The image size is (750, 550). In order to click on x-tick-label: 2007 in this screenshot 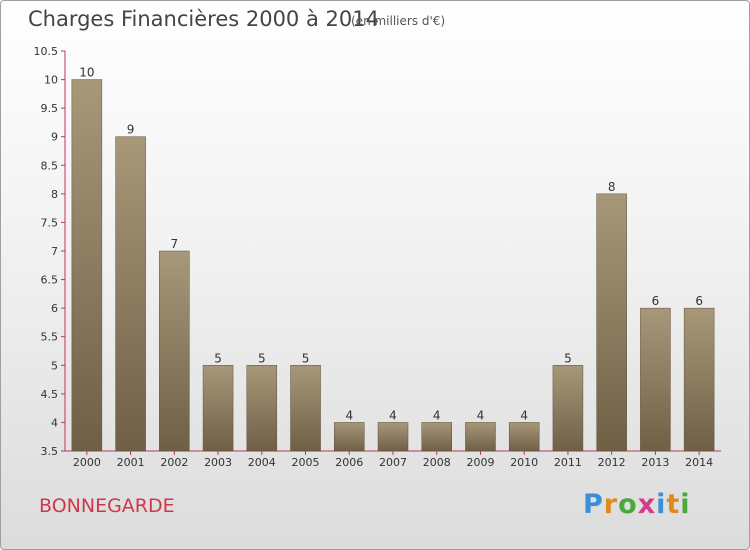, I will do `click(393, 462)`.